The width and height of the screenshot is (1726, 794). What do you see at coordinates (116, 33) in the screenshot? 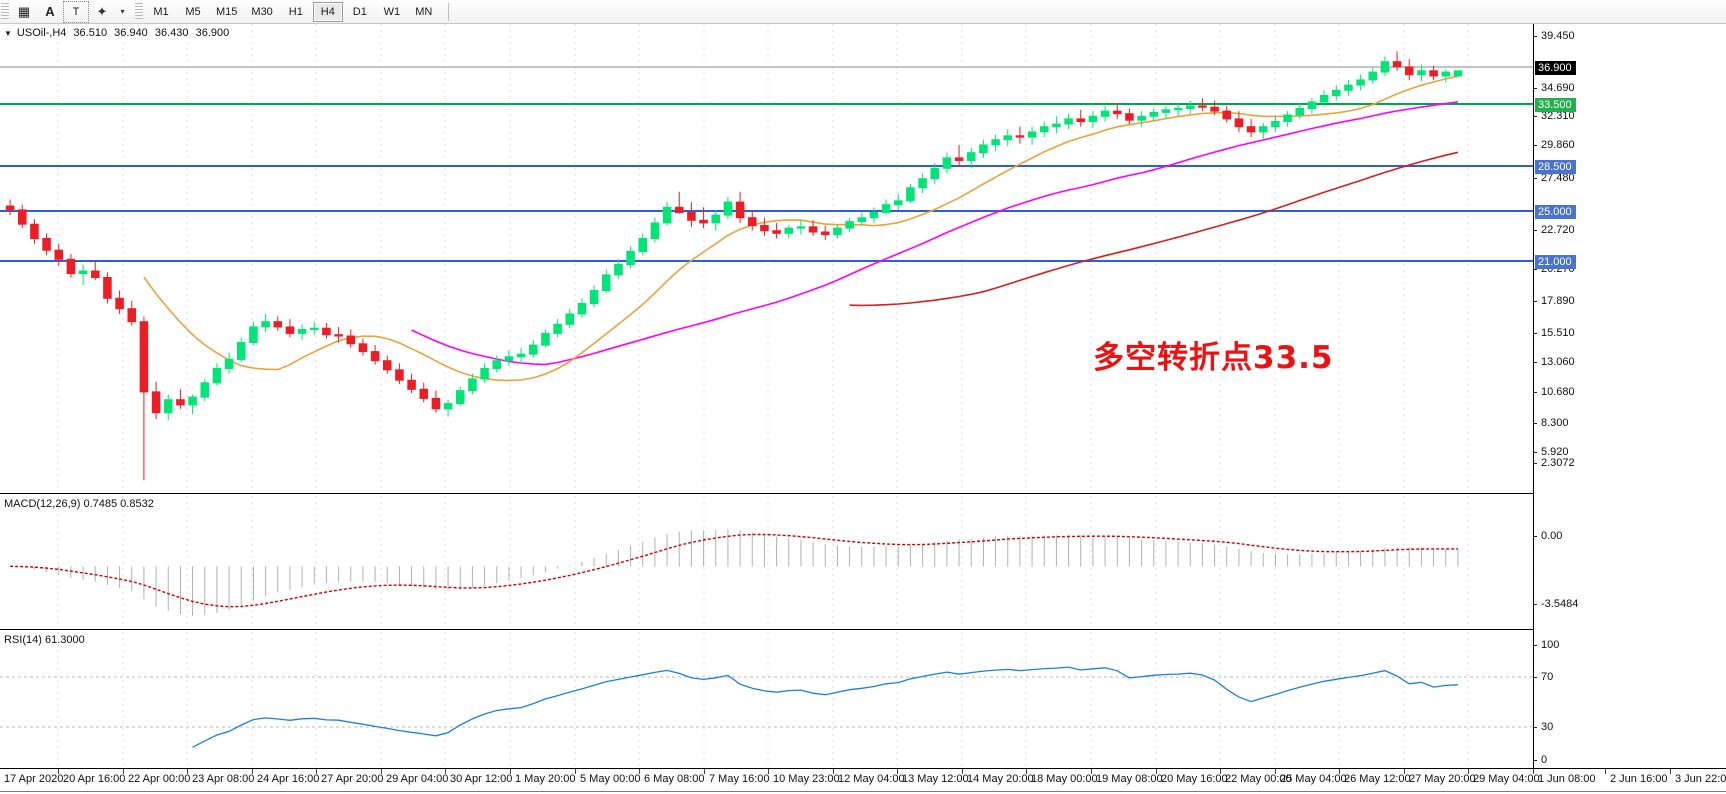
I see `symbol-info-row: ▼ USOil-,H4 36.510 36.940 36.430 36.900` at bounding box center [116, 33].